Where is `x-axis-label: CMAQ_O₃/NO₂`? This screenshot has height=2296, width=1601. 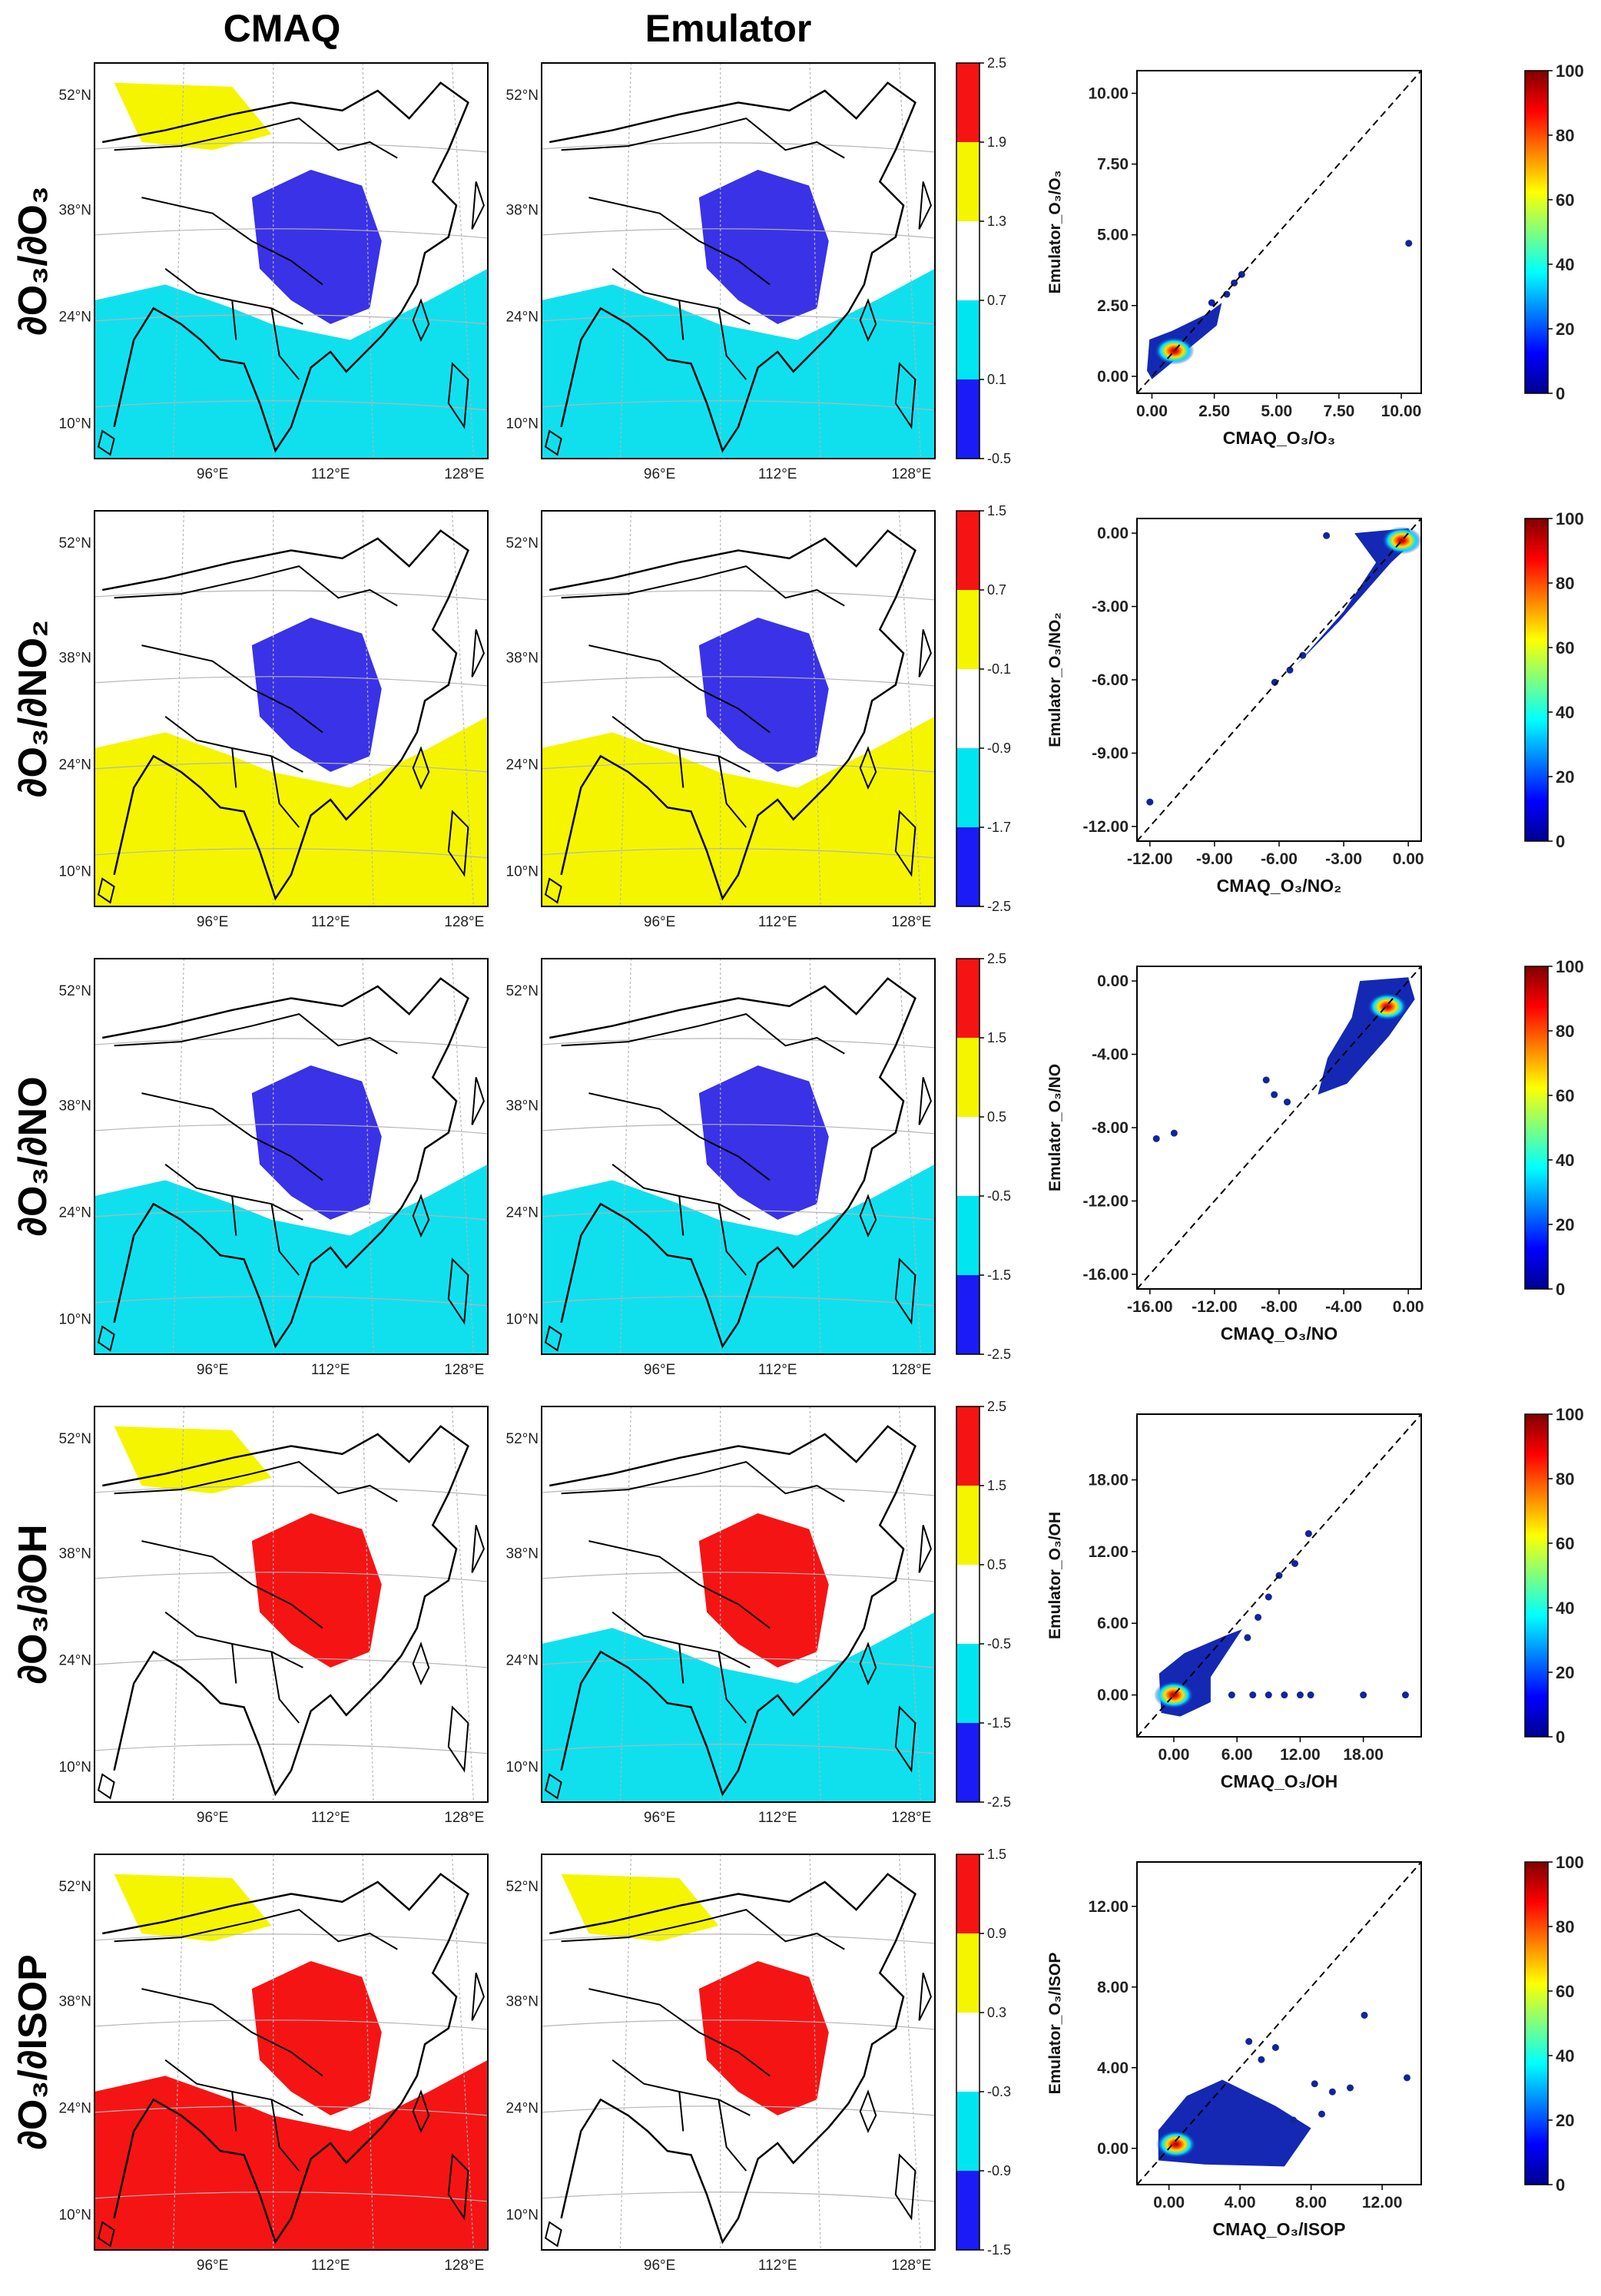 x-axis-label: CMAQ_O₃/NO₂ is located at coordinates (1279, 886).